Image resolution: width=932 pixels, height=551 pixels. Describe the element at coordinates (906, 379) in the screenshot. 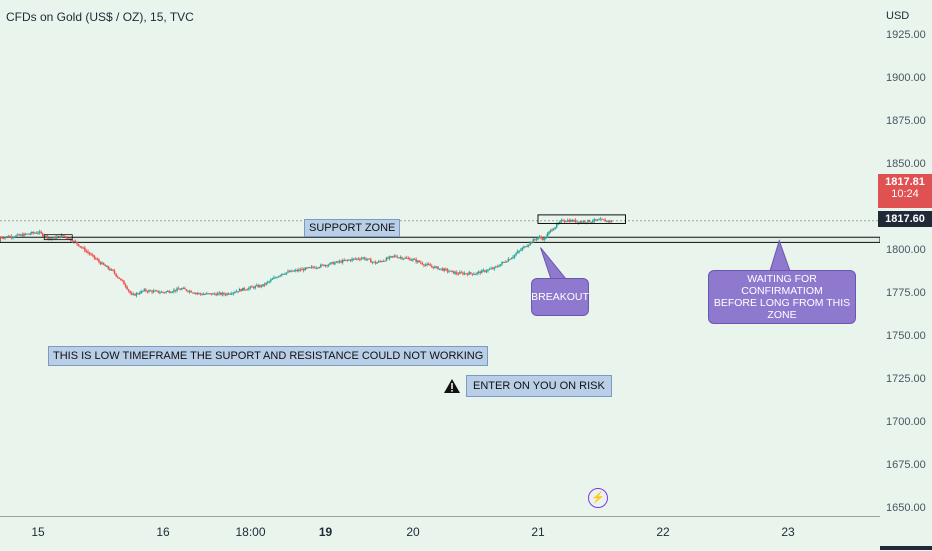

I see `y-tick-label: 1725.00` at that location.